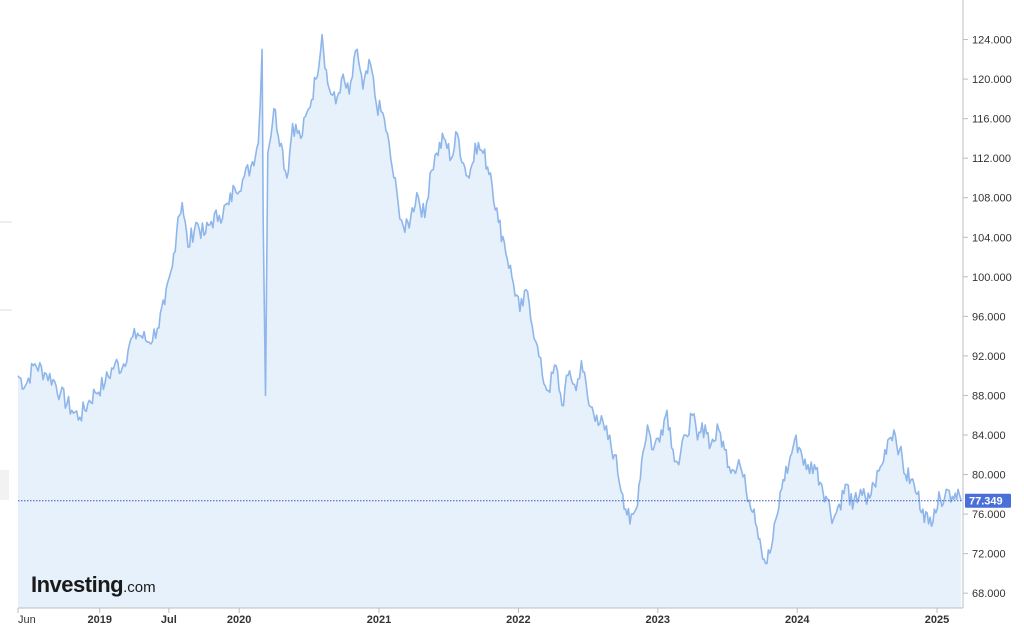 The height and width of the screenshot is (628, 1024). I want to click on x-tick-label: 2019, so click(99, 620).